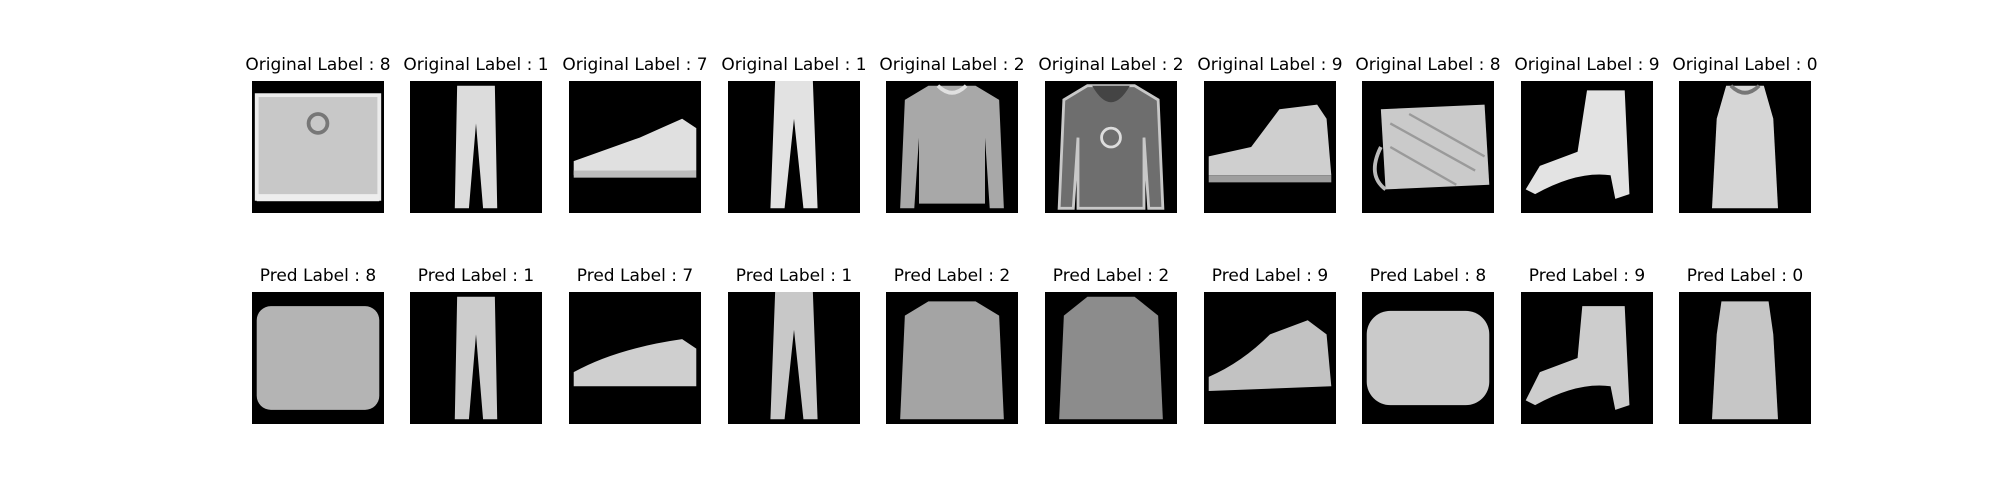  I want to click on original-caption-10: Original Label : 0, so click(1745, 65).